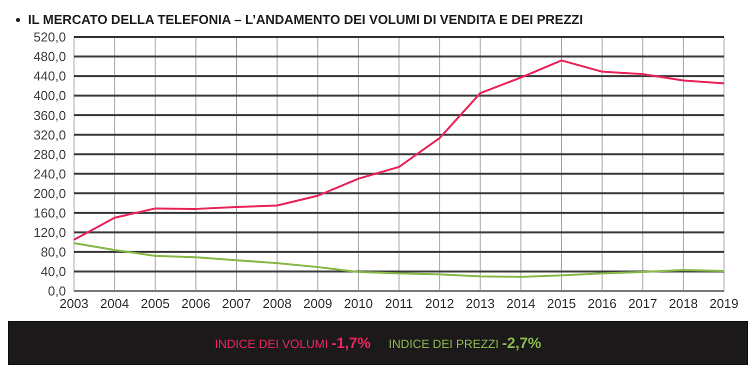  Describe the element at coordinates (399, 304) in the screenshot. I see `x-tick-label: 2011` at that location.